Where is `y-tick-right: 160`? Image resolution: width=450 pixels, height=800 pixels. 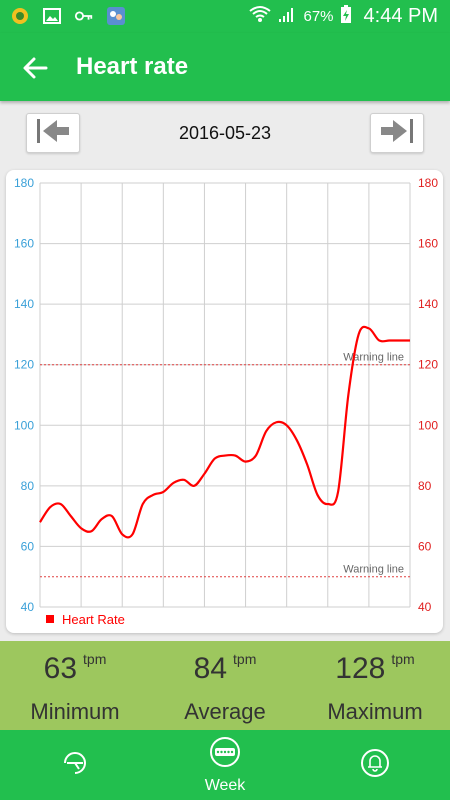
y-tick-right: 160 is located at coordinates (428, 244).